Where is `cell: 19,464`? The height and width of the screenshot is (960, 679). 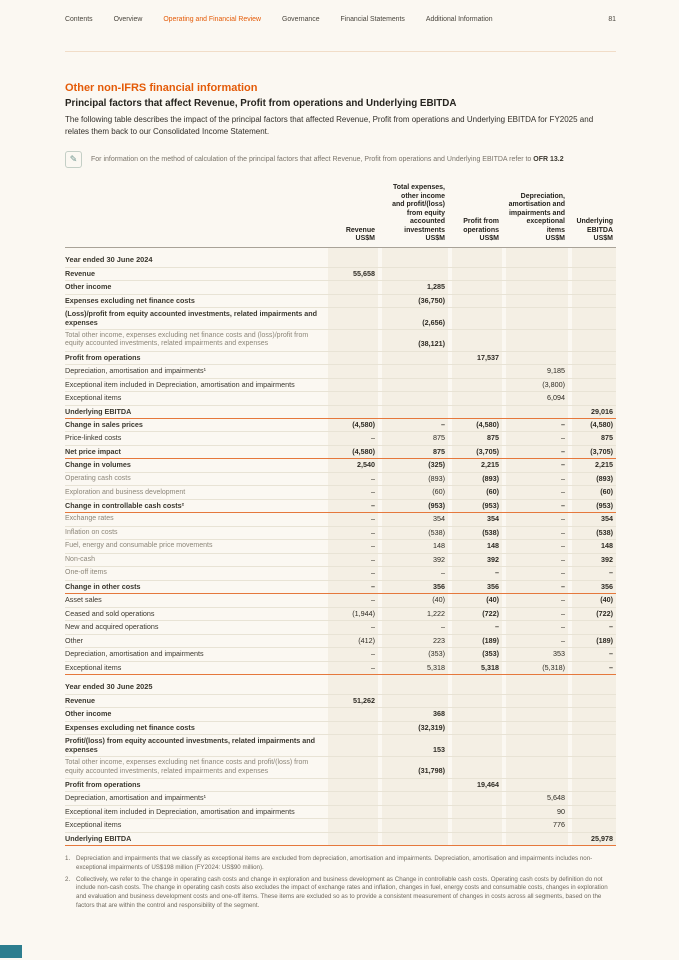
cell: 19,464 is located at coordinates (477, 785).